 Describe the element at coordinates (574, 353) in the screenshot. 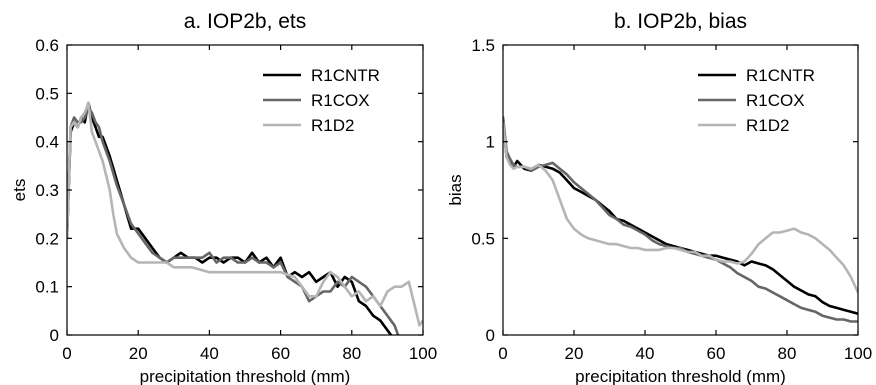

I see `x-tick-label-b-20: 20` at that location.